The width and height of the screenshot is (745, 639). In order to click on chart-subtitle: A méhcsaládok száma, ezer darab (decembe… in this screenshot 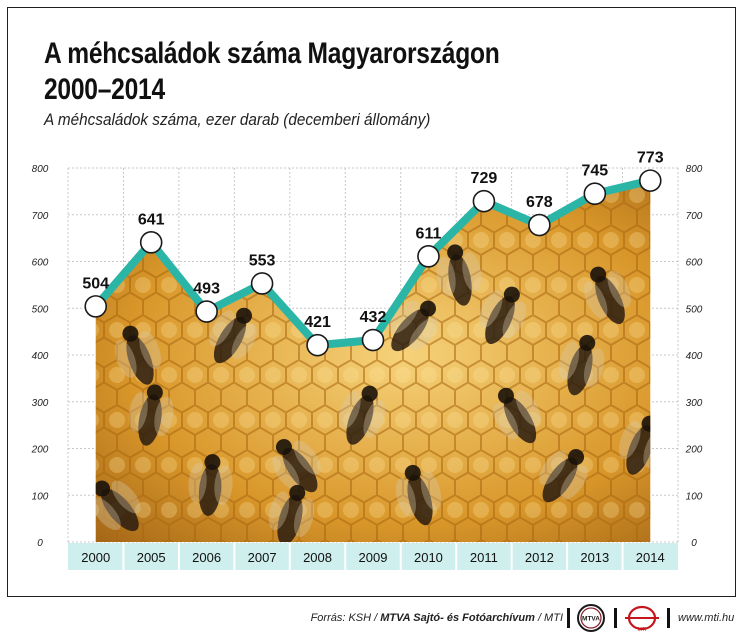, I will do `click(237, 119)`.